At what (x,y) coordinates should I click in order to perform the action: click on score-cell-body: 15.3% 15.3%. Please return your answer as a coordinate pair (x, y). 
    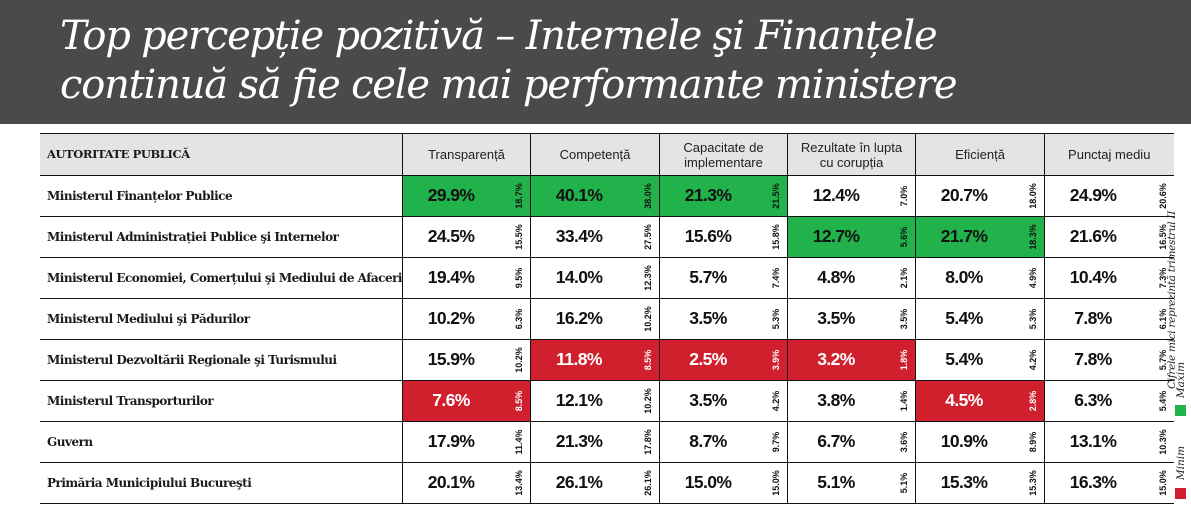
    Looking at the image, I should click on (980, 483).